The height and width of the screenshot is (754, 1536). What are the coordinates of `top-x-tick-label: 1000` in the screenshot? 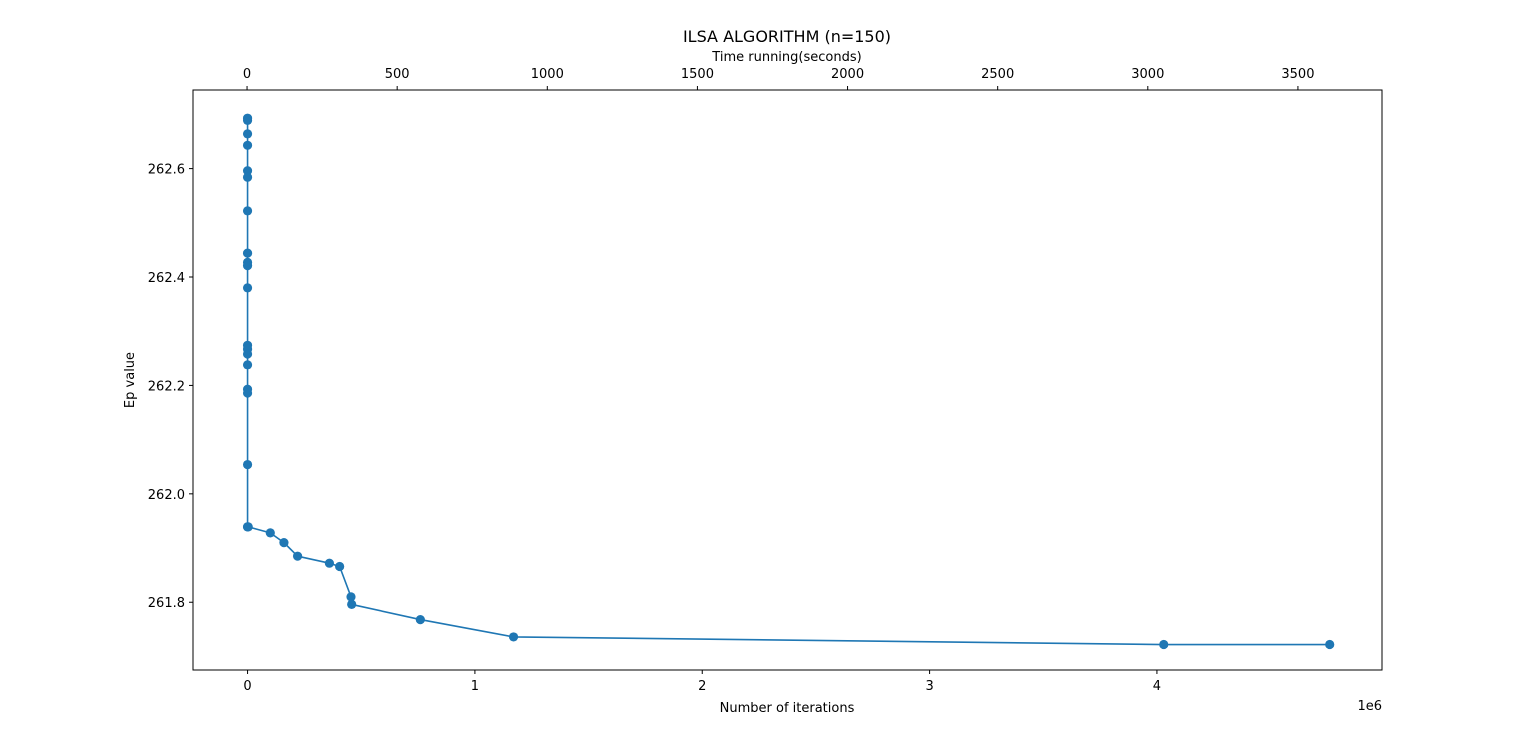 It's located at (547, 74).